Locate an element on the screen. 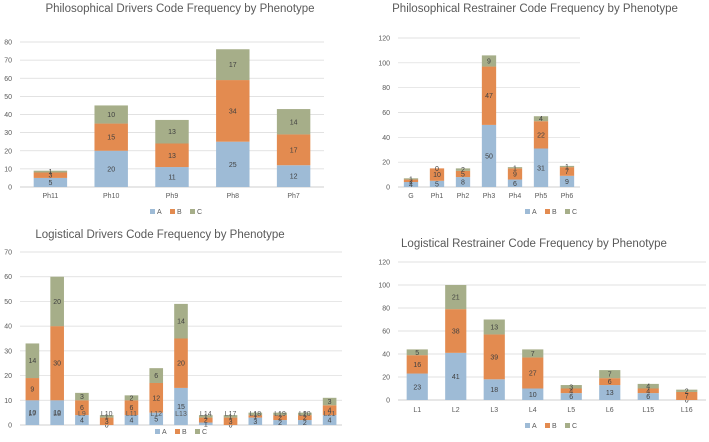  bar-c-l21 is located at coordinates (329, 401).